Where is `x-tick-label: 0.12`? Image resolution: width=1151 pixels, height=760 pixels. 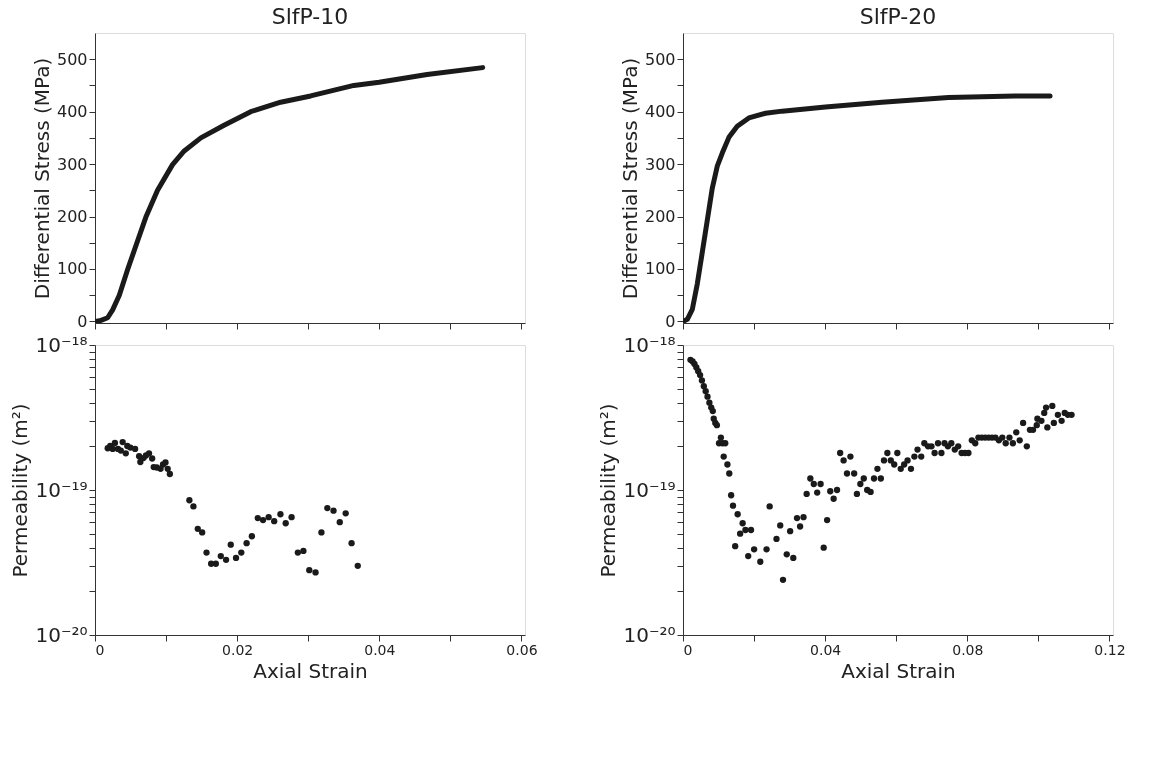 x-tick-label: 0.12 is located at coordinates (1110, 649).